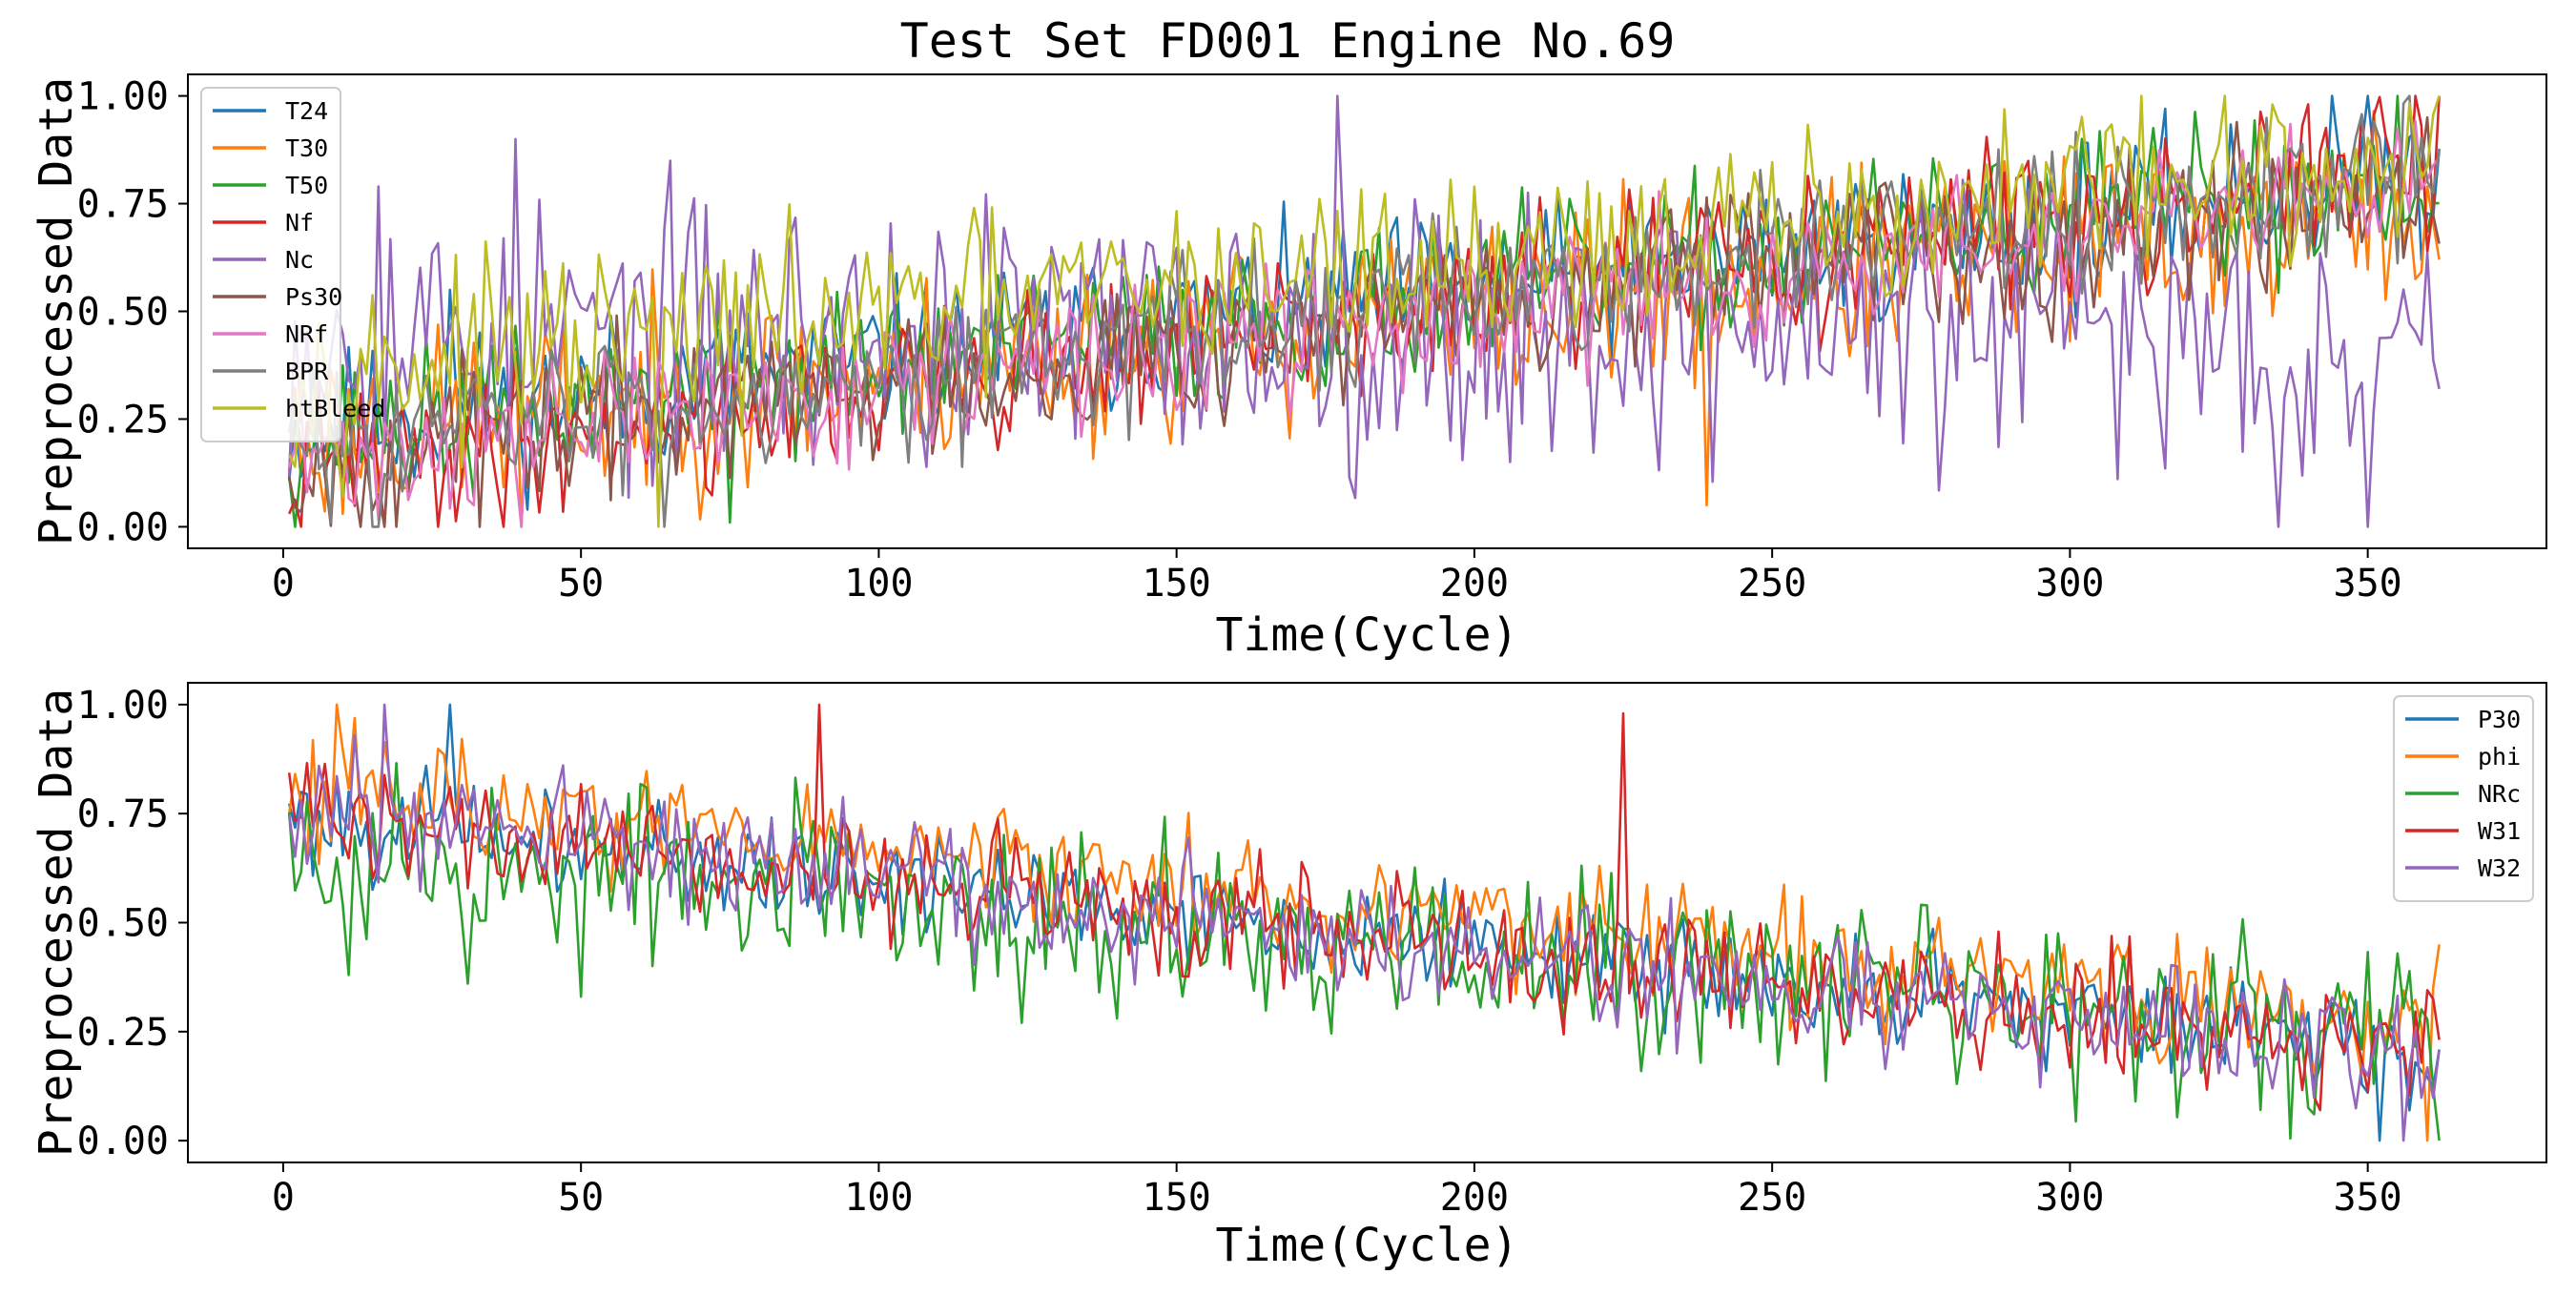 The width and height of the screenshot is (2576, 1295). What do you see at coordinates (306, 334) in the screenshot?
I see `legend-label-nrf: NRf` at bounding box center [306, 334].